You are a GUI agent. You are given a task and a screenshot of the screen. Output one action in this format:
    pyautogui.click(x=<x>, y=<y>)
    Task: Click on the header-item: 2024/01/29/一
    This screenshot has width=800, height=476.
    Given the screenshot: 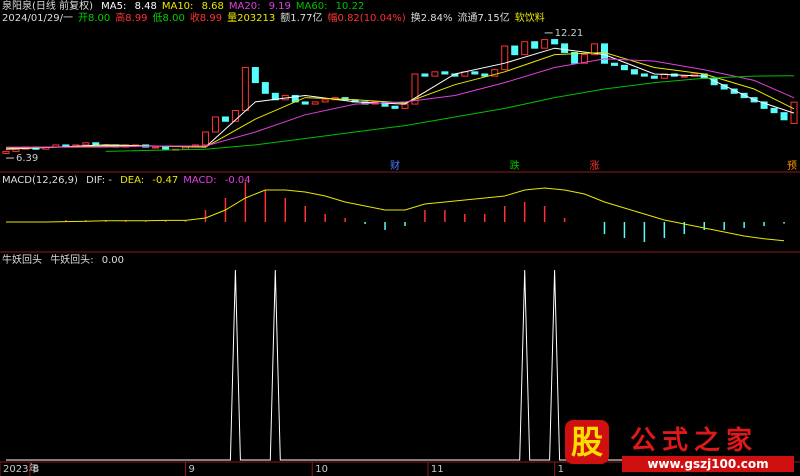 What is the action you would take?
    pyautogui.click(x=38, y=18)
    